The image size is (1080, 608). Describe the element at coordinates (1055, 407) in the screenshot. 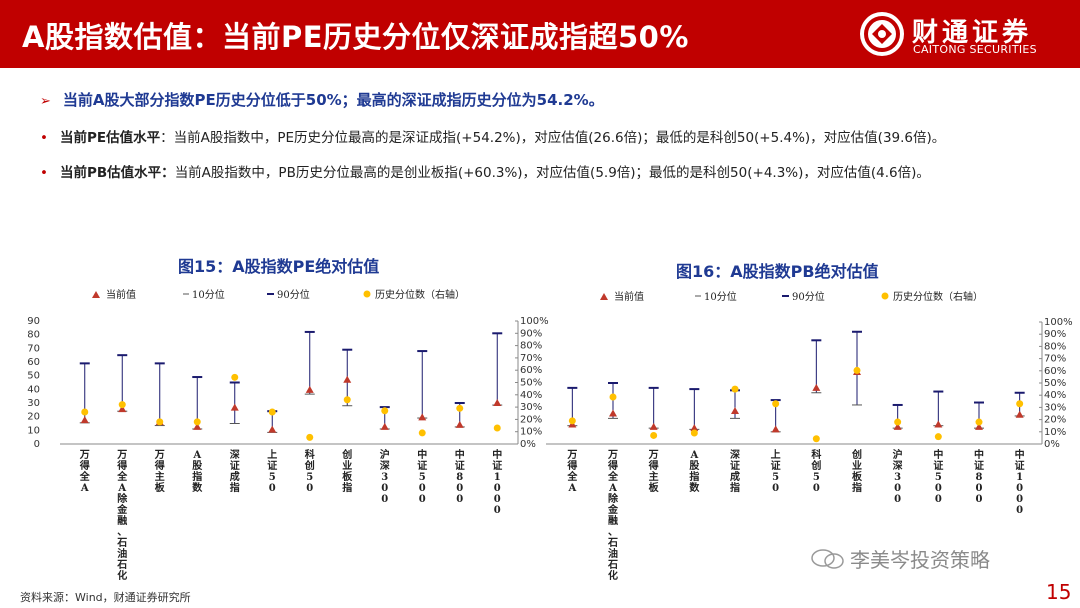

I see `y-right-tick-label: 30%` at that location.